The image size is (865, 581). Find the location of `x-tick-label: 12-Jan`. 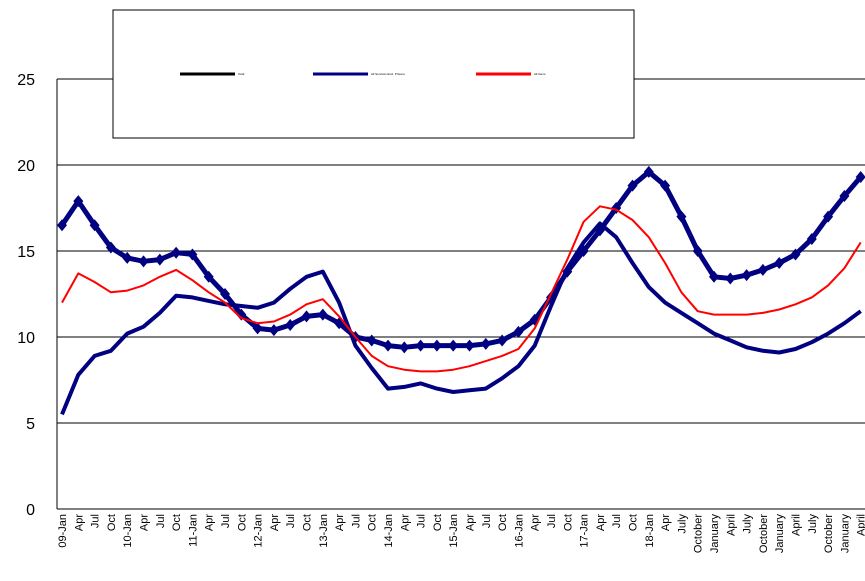

x-tick-label: 12-Jan is located at coordinates (259, 531).